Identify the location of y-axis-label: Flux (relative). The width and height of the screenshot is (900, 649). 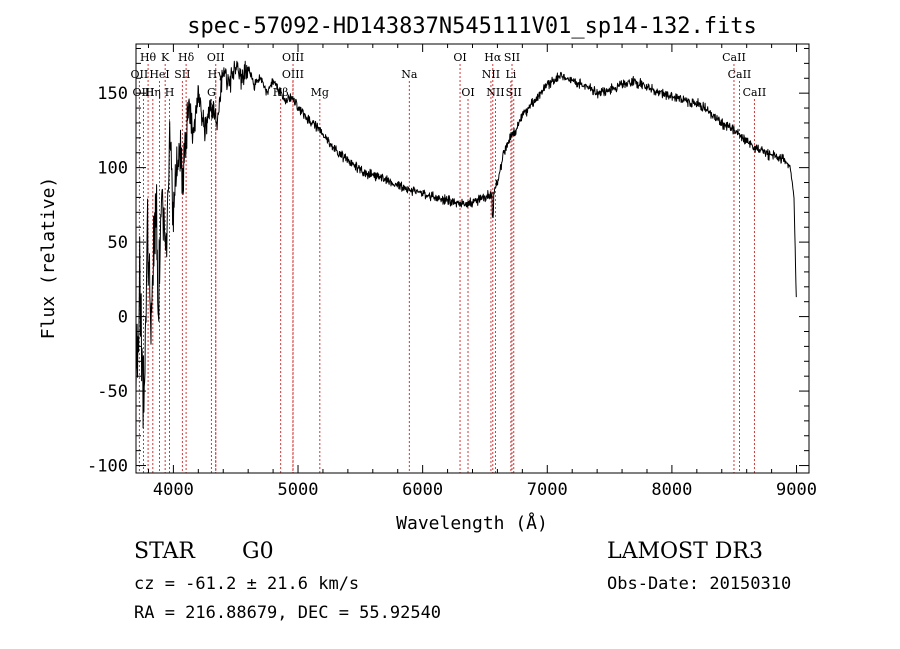
(48, 258).